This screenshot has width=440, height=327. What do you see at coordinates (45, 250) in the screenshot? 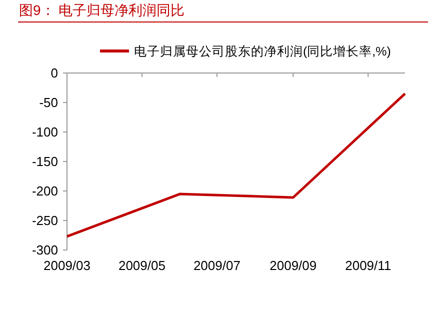
I see `y-tick-label: -300` at bounding box center [45, 250].